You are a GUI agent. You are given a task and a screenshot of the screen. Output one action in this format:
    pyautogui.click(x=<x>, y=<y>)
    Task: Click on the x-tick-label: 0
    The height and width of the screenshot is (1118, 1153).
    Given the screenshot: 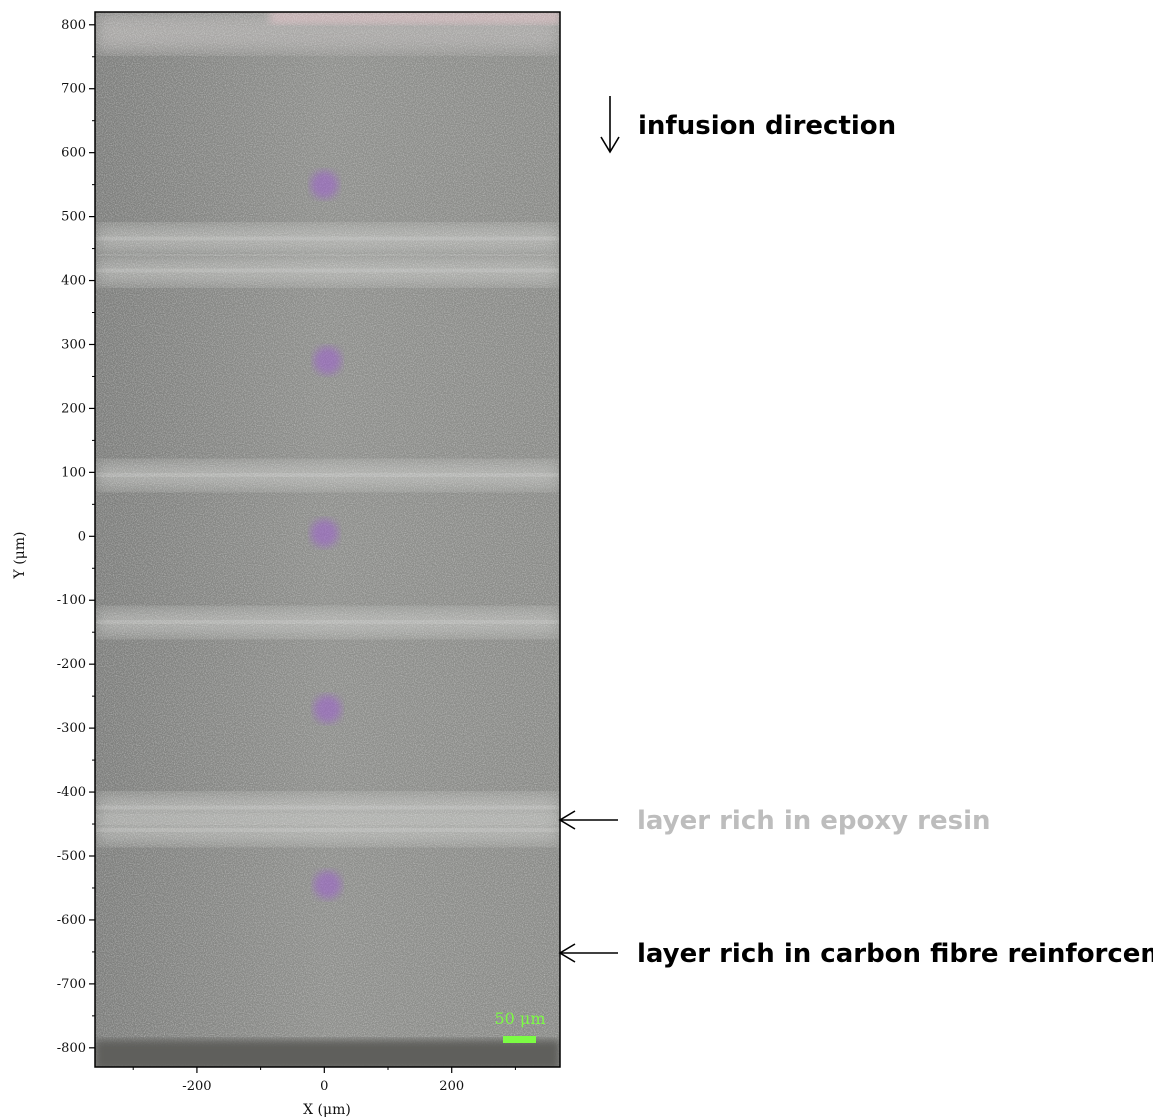 What is the action you would take?
    pyautogui.click(x=324, y=1086)
    